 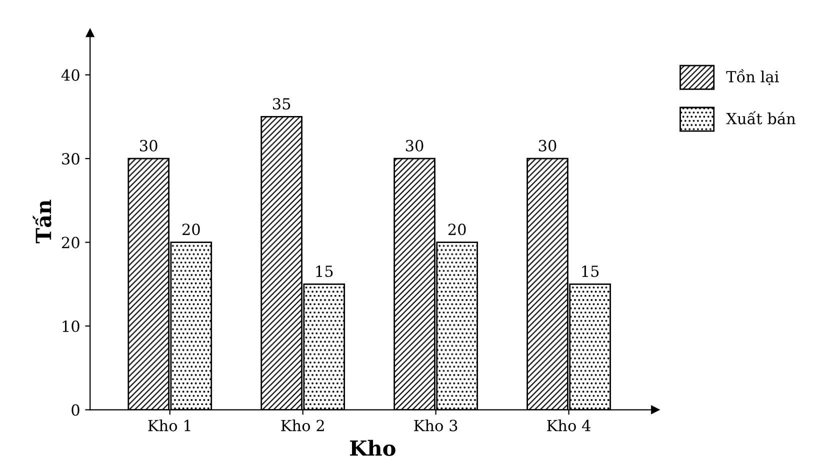 What do you see at coordinates (70, 75) in the screenshot?
I see `y-tick-label: 40` at bounding box center [70, 75].